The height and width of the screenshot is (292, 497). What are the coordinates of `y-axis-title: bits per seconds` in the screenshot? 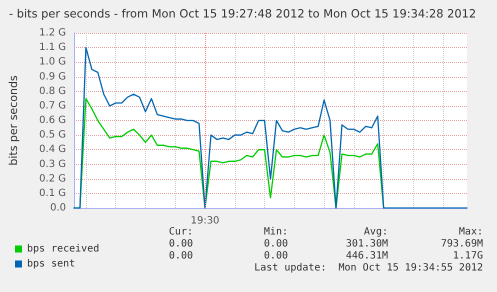 It's located at (13, 120).